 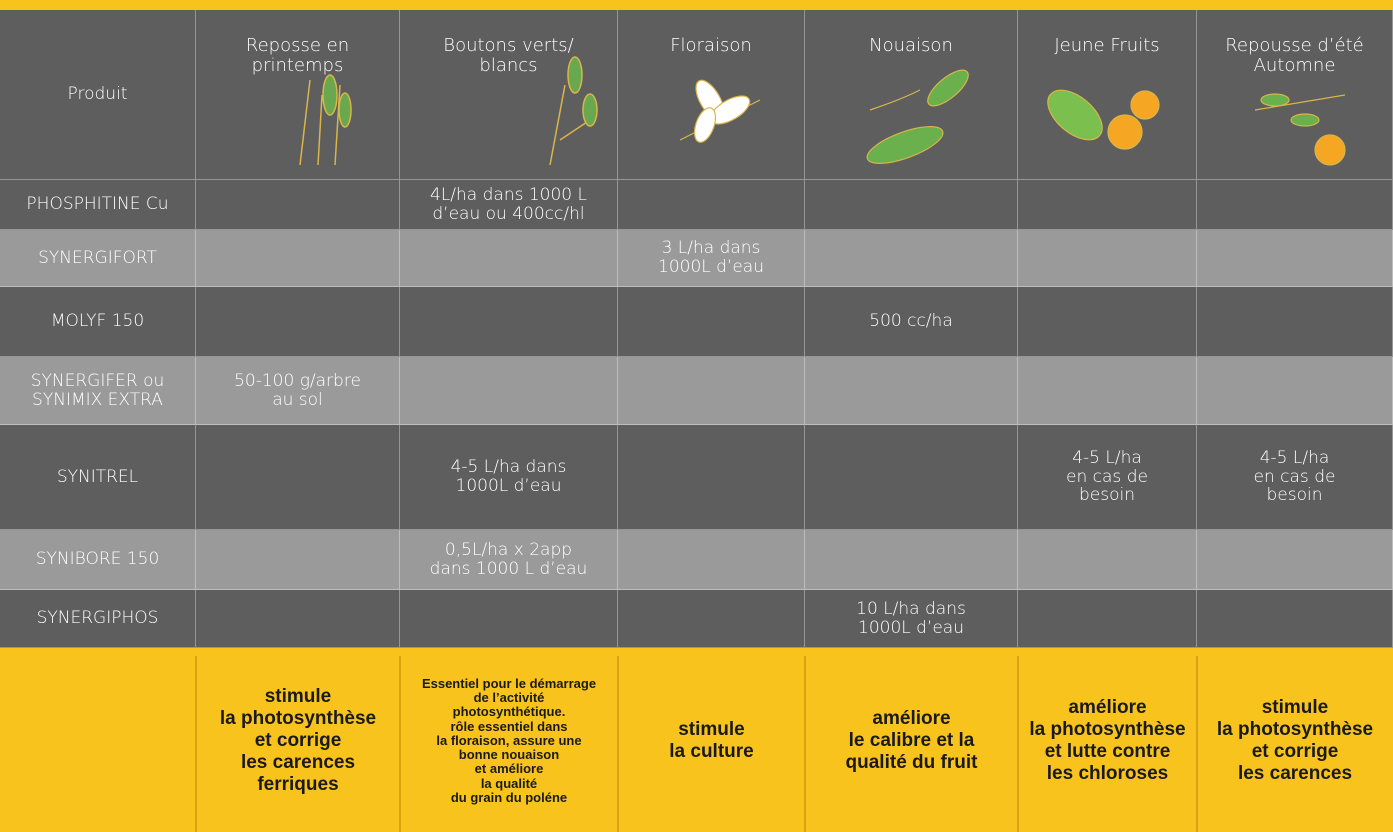 I want to click on top-band, so click(x=696, y=5).